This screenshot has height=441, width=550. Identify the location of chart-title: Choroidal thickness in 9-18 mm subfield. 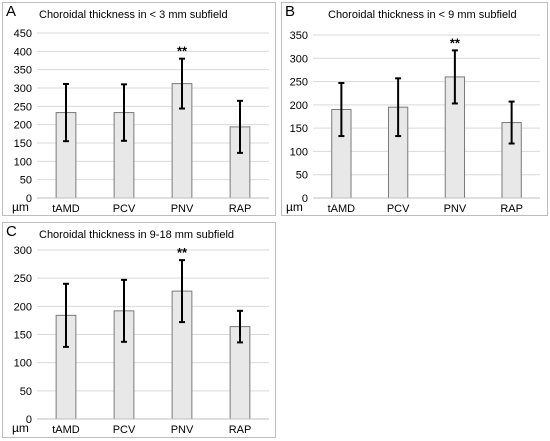
(137, 235).